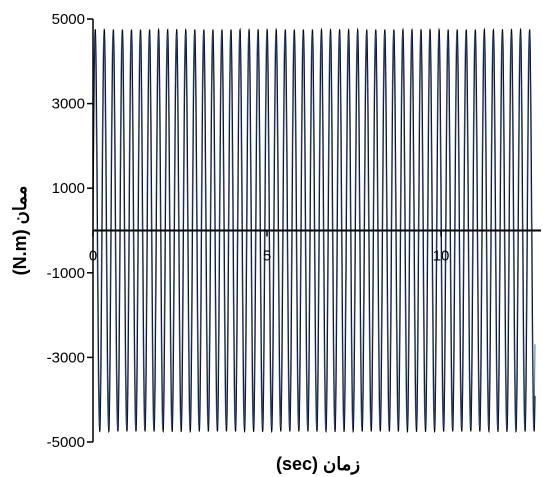 The width and height of the screenshot is (543, 477). Describe the element at coordinates (318, 464) in the screenshot. I see `x-axis-title: زمان (sec)` at that location.